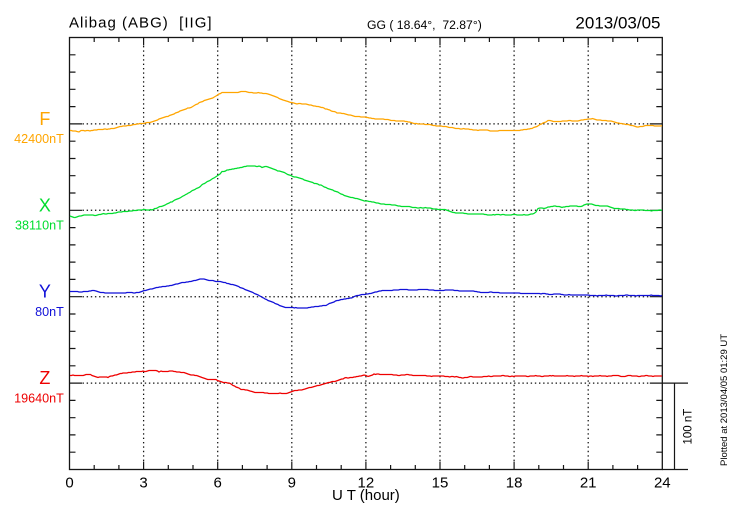 The image size is (730, 520). I want to click on svg-text: 0, so click(69, 483).